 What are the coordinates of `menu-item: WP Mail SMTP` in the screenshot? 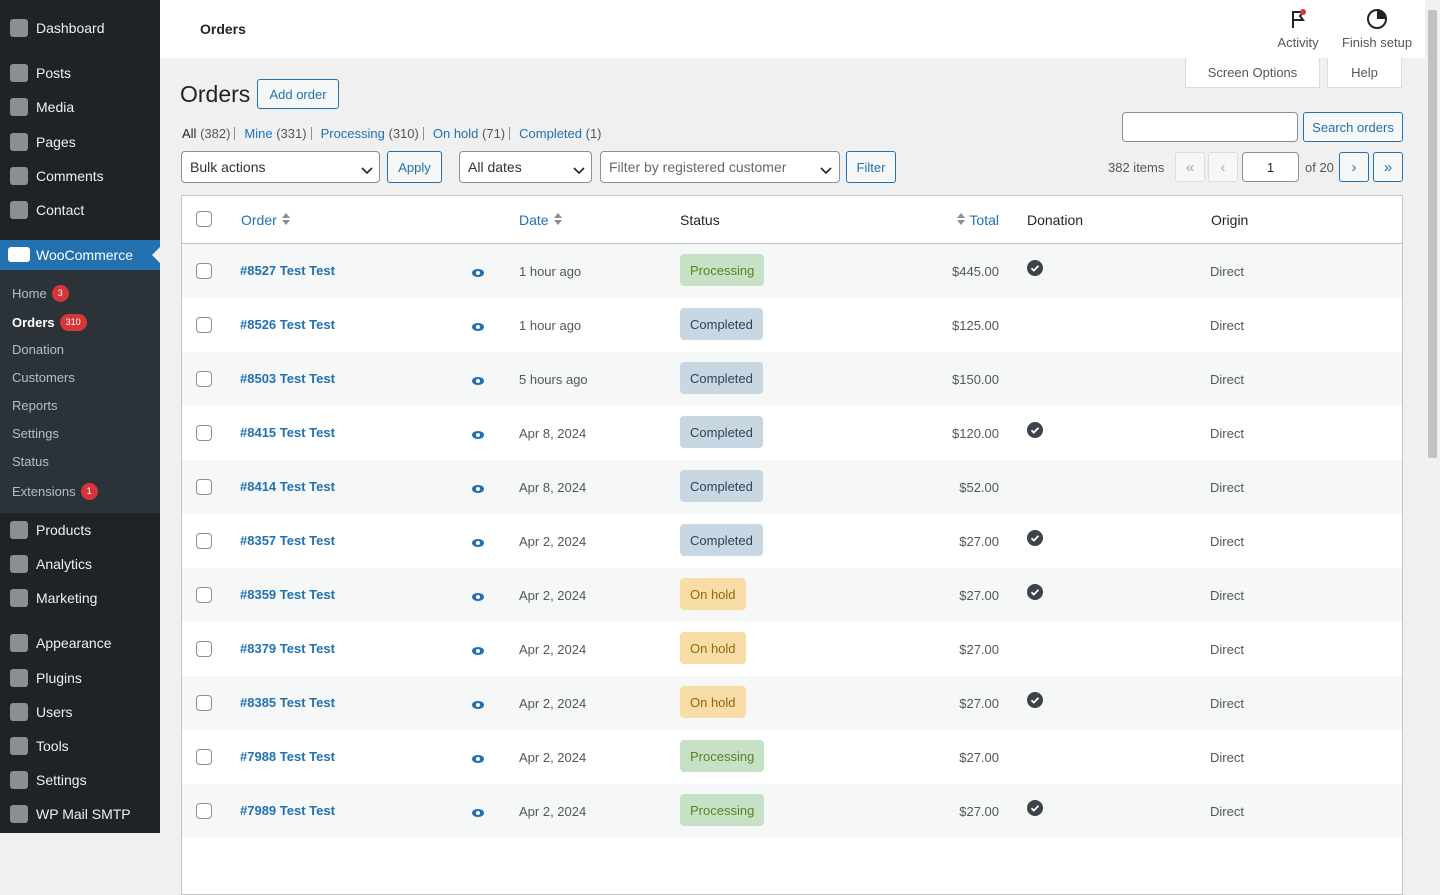 It's located at (83, 814).